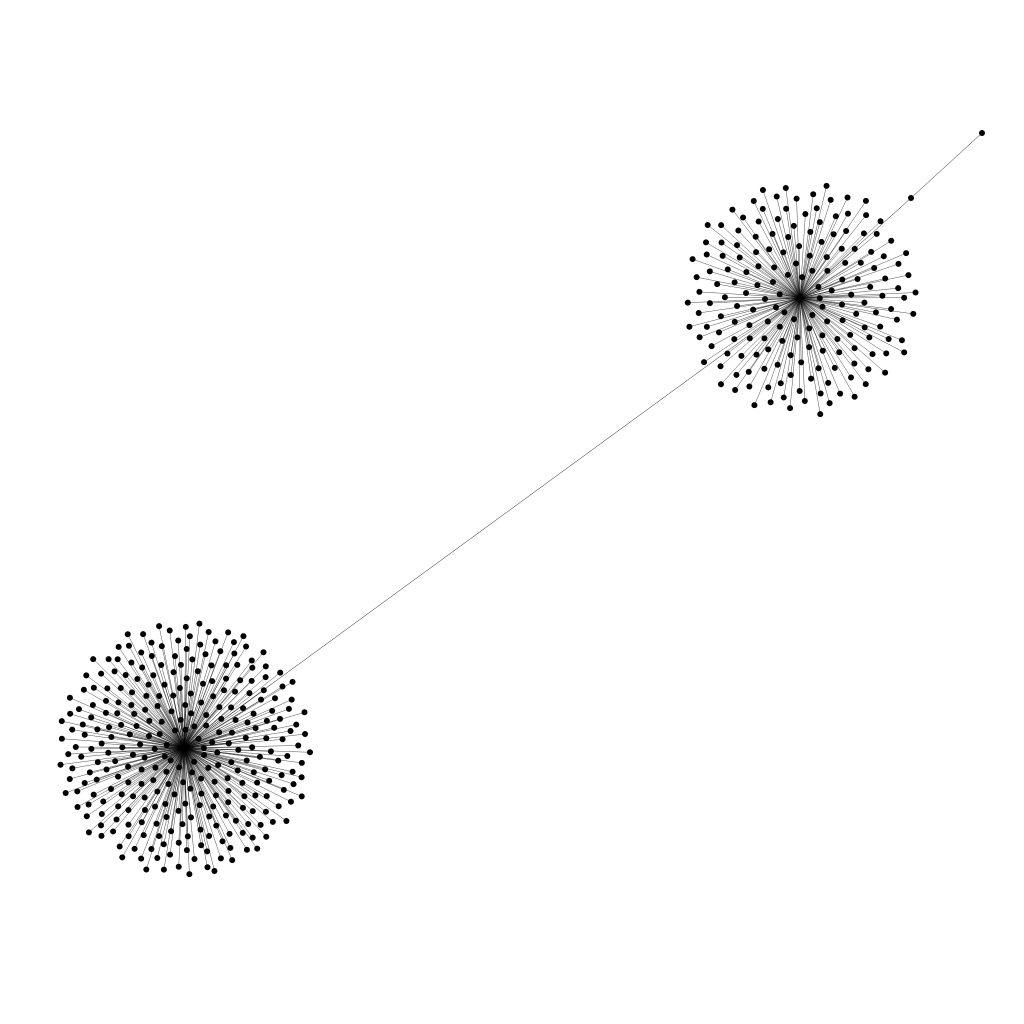  I want to click on chain-edge, so click(946, 165).